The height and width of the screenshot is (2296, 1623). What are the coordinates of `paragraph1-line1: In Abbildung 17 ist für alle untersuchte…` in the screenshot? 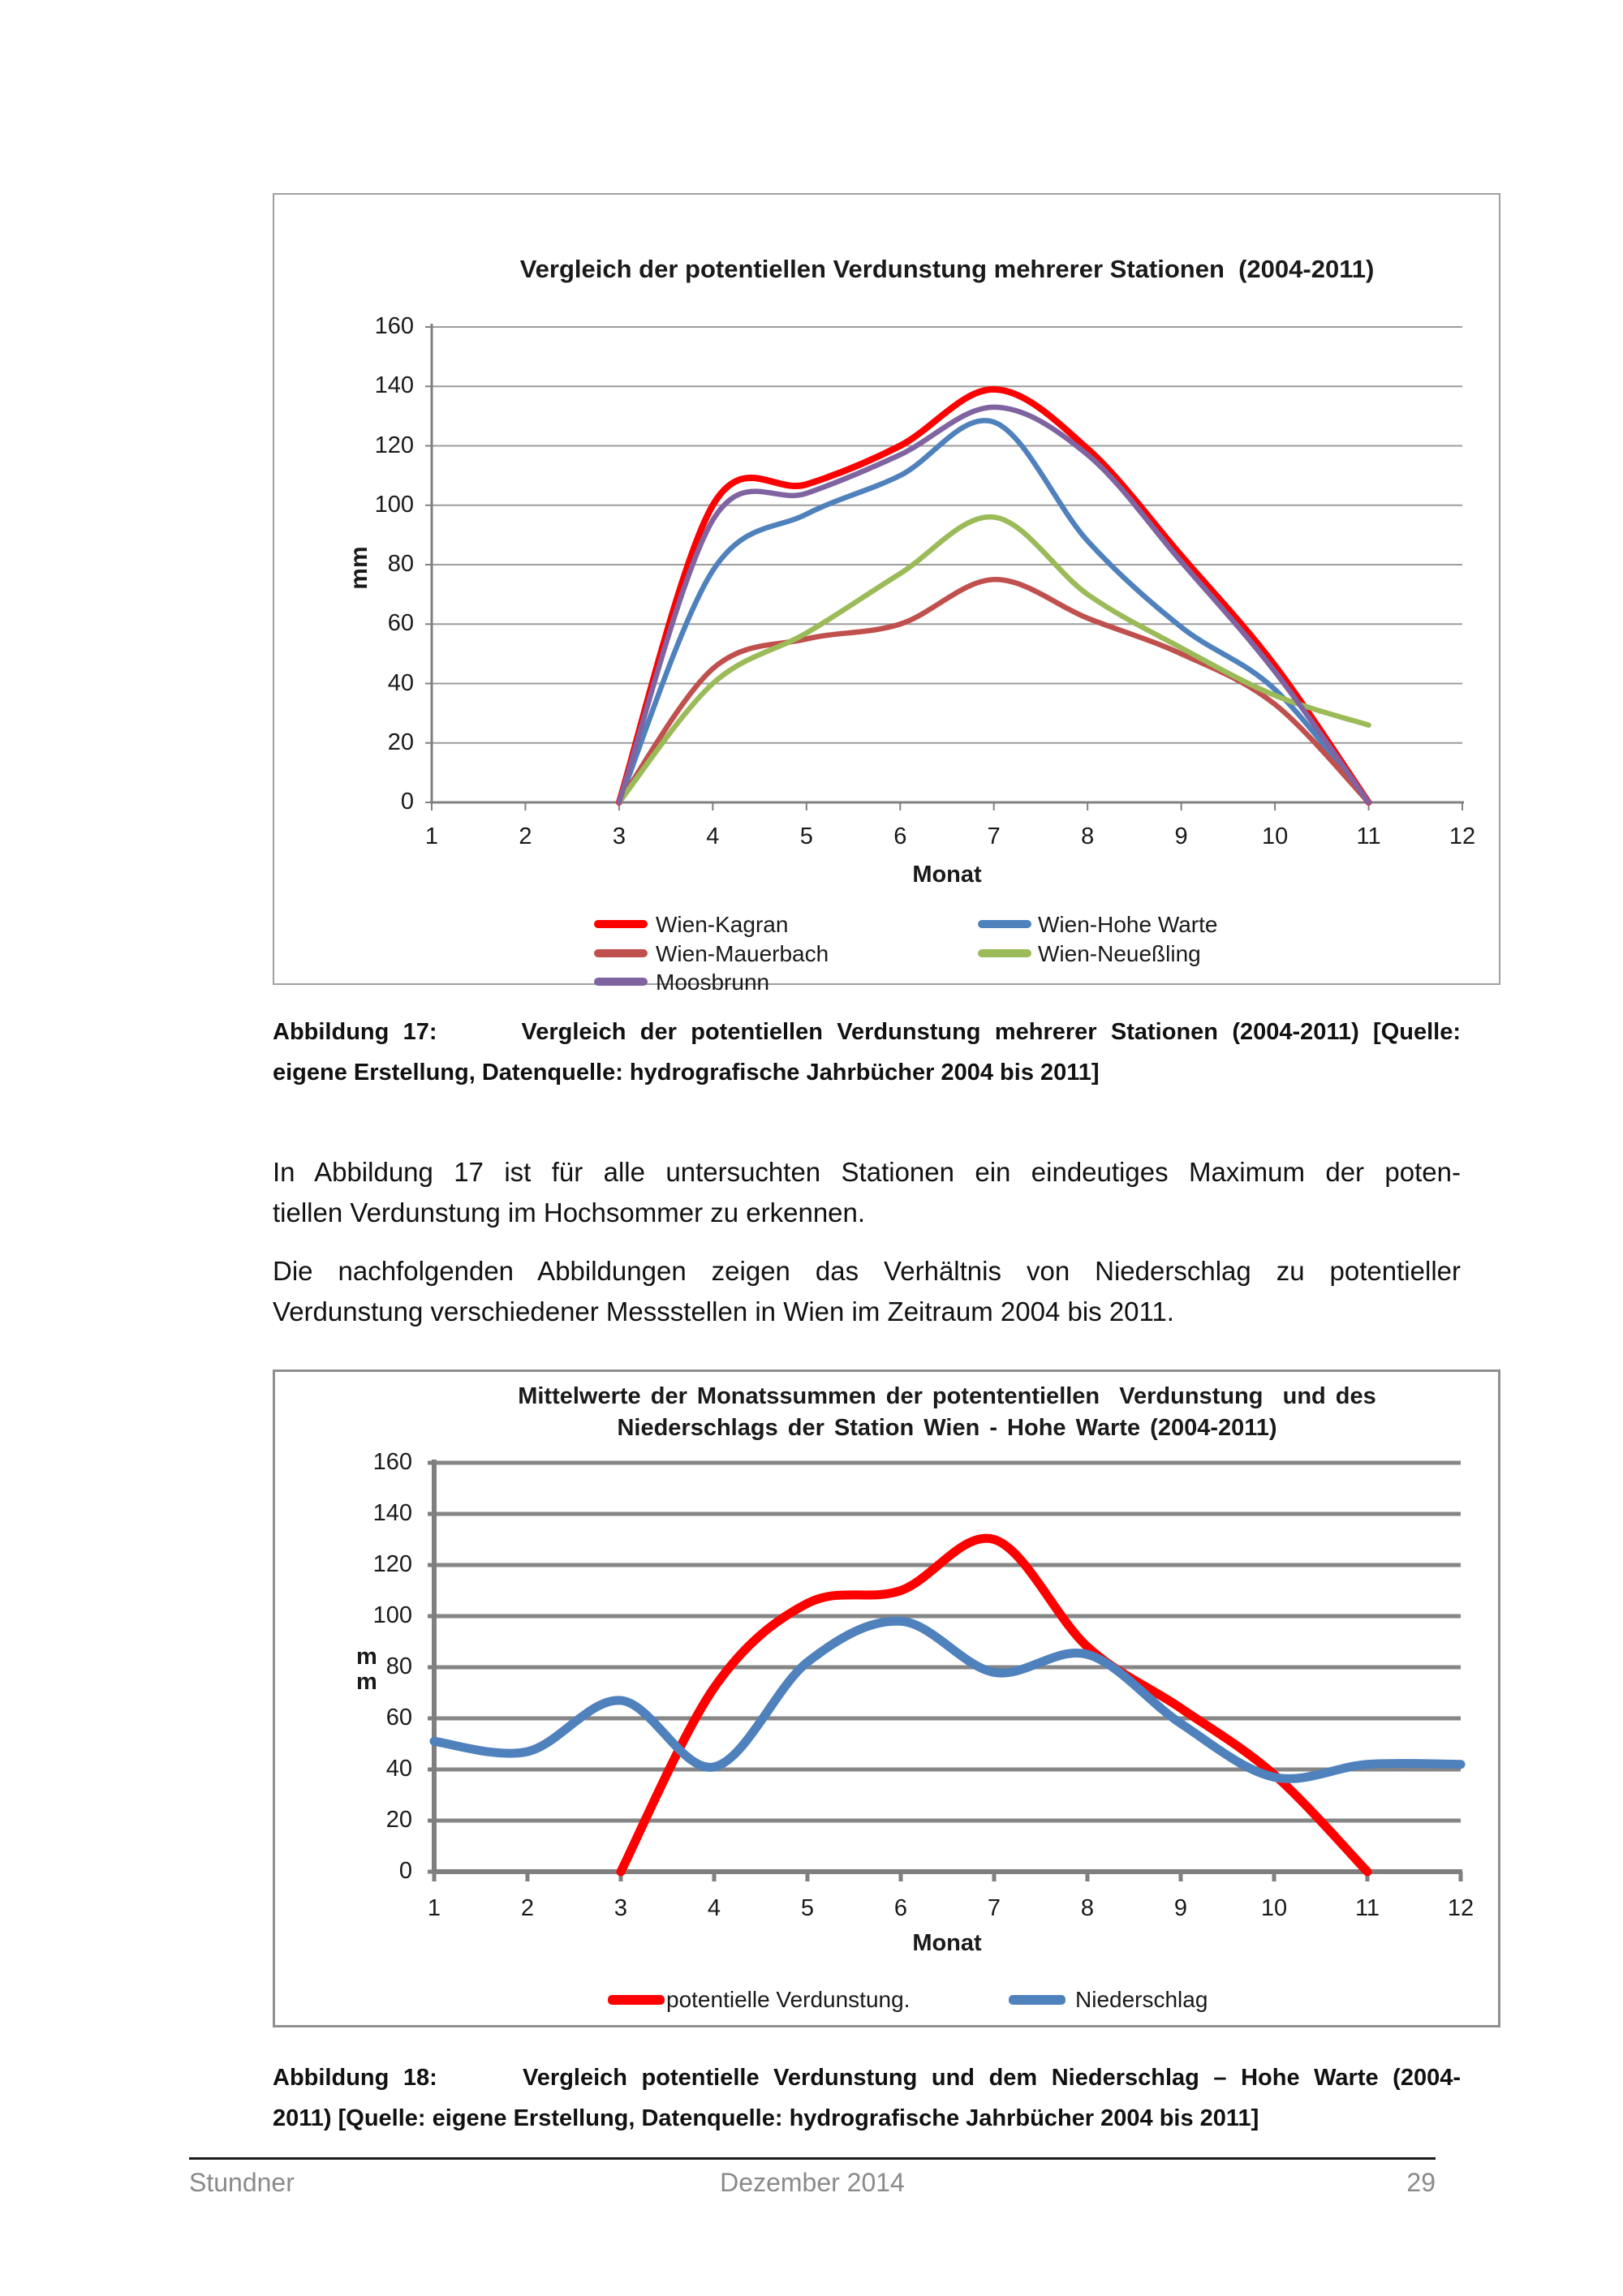 It's located at (867, 1172).